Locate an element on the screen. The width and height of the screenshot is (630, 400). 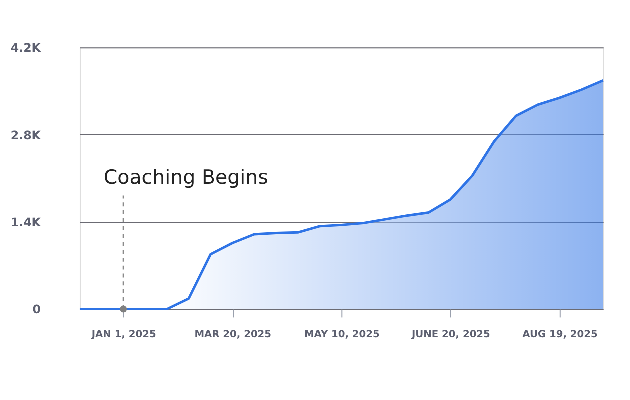
y-tick-label: 0 is located at coordinates (36, 309).